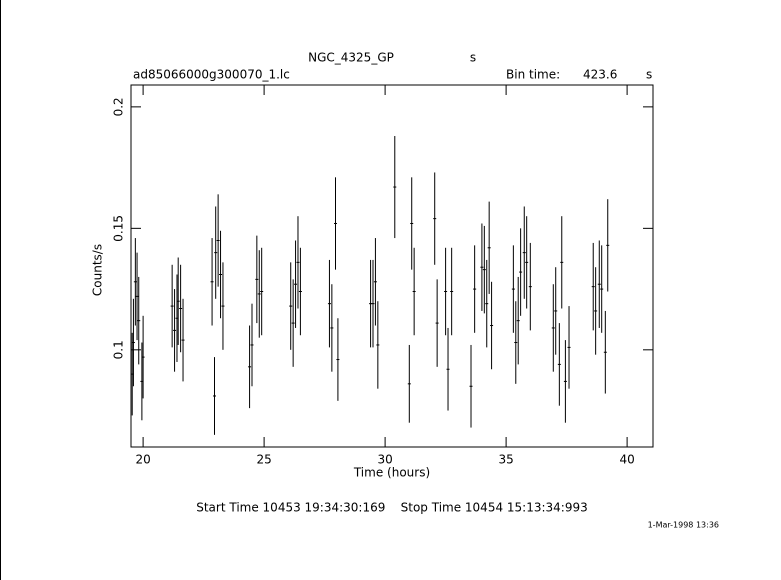 This screenshot has width=781, height=580. What do you see at coordinates (683, 525) in the screenshot?
I see `timestamp: 1-Mar-1998 13:36` at bounding box center [683, 525].